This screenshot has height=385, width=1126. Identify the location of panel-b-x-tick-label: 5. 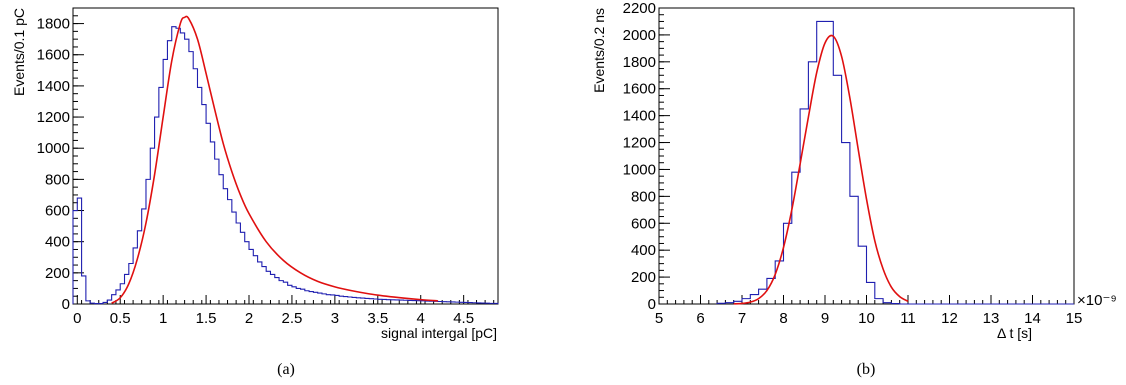
(659, 318).